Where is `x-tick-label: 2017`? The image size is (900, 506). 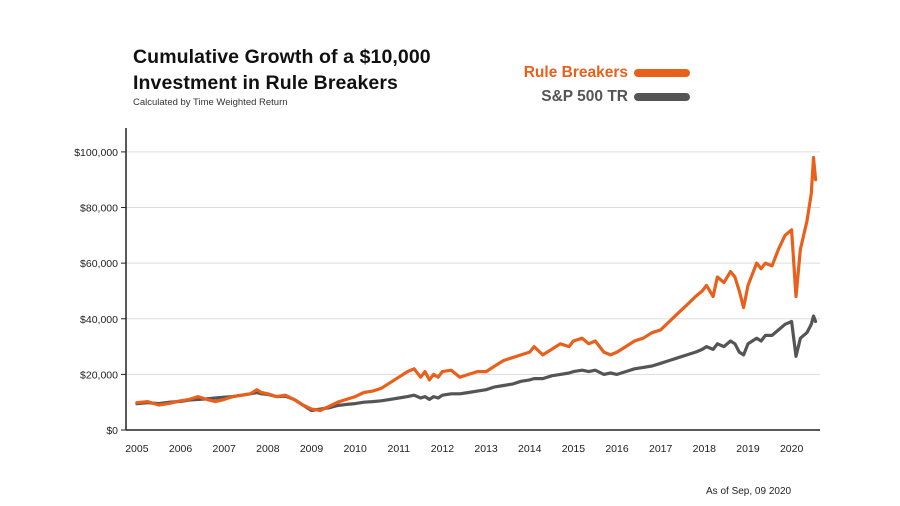
x-tick-label: 2017 is located at coordinates (661, 449).